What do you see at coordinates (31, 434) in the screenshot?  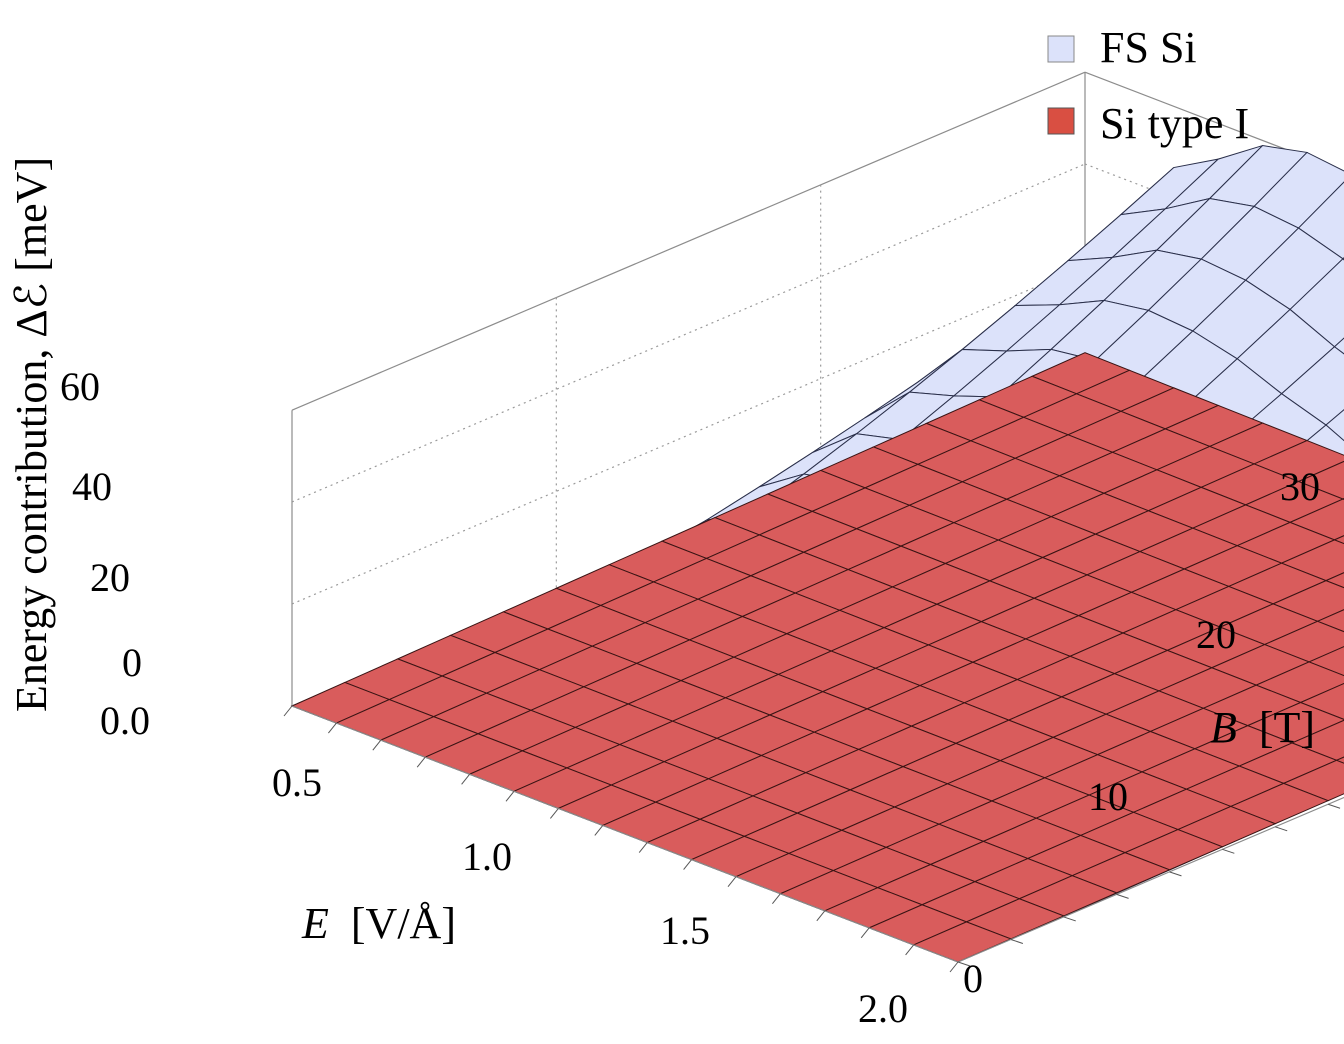 I see `z-axis-label: Energy contribution, Δℰ [meV]` at bounding box center [31, 434].